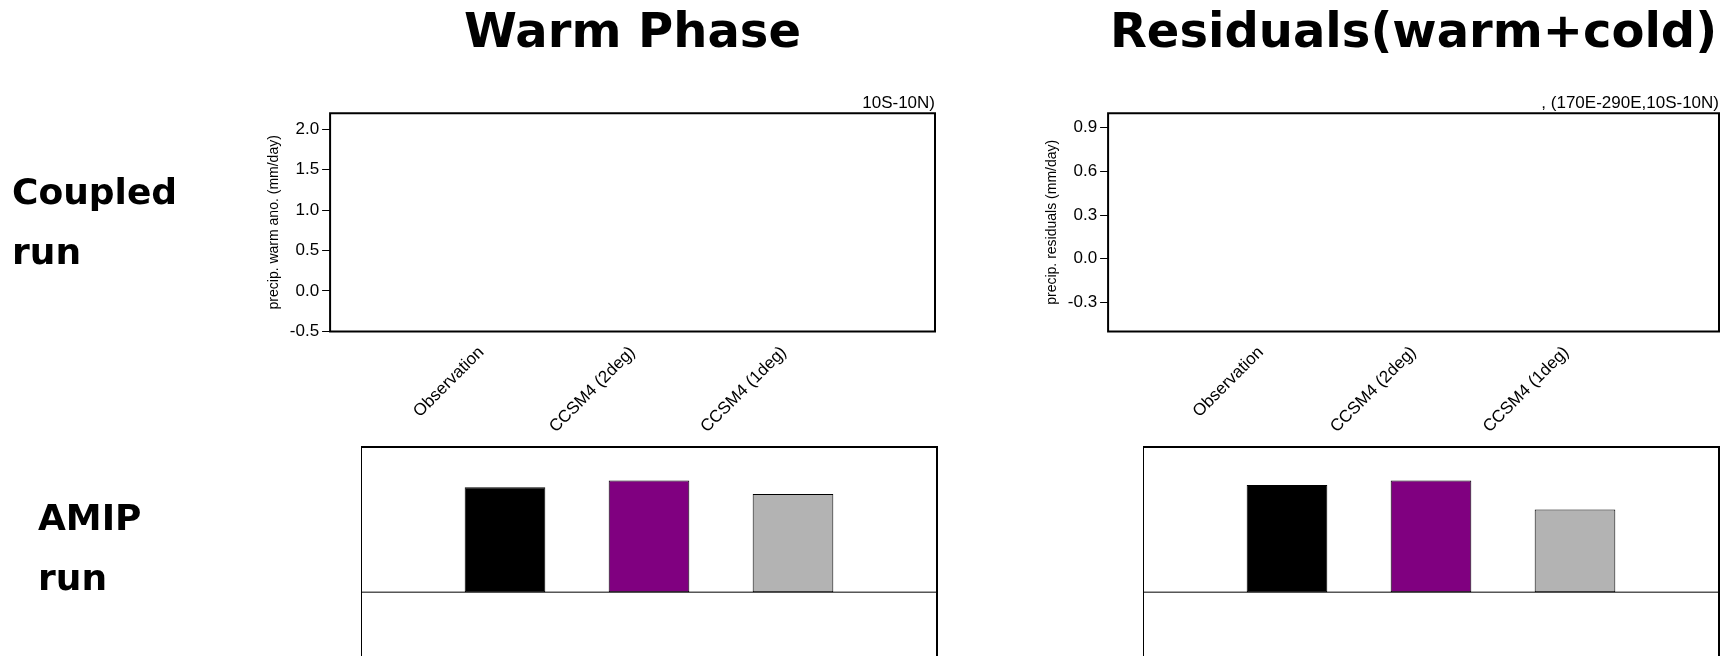 This screenshot has width=1721, height=656. What do you see at coordinates (1082, 301) in the screenshot?
I see `y-tick-label: -0.3` at bounding box center [1082, 301].